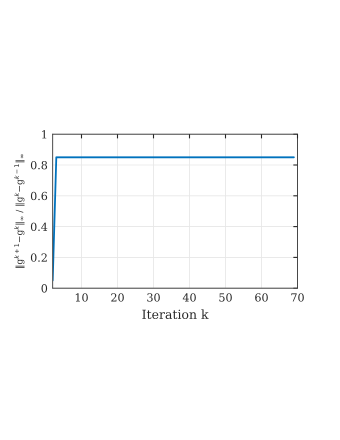  What do you see at coordinates (39, 226) in the screenshot?
I see `y-tick-label: 0.4` at bounding box center [39, 226].